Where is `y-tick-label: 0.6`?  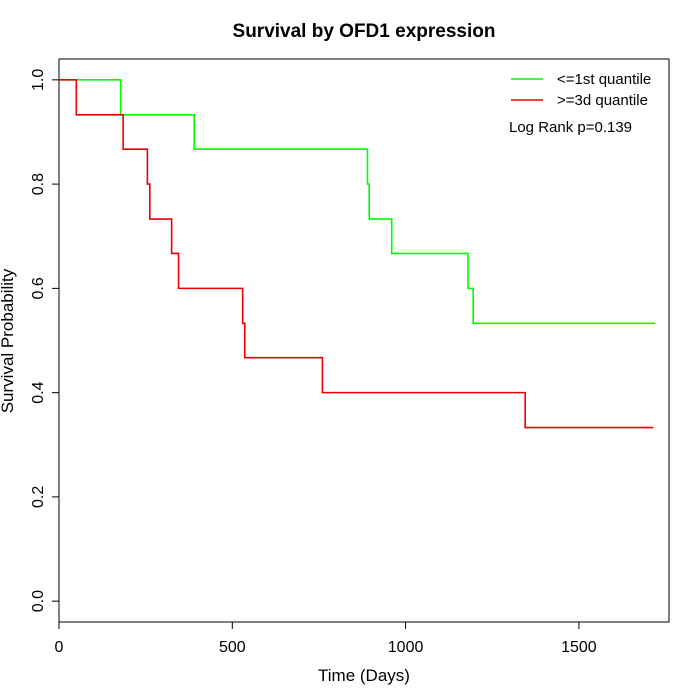
y-tick-label: 0.6 is located at coordinates (38, 288).